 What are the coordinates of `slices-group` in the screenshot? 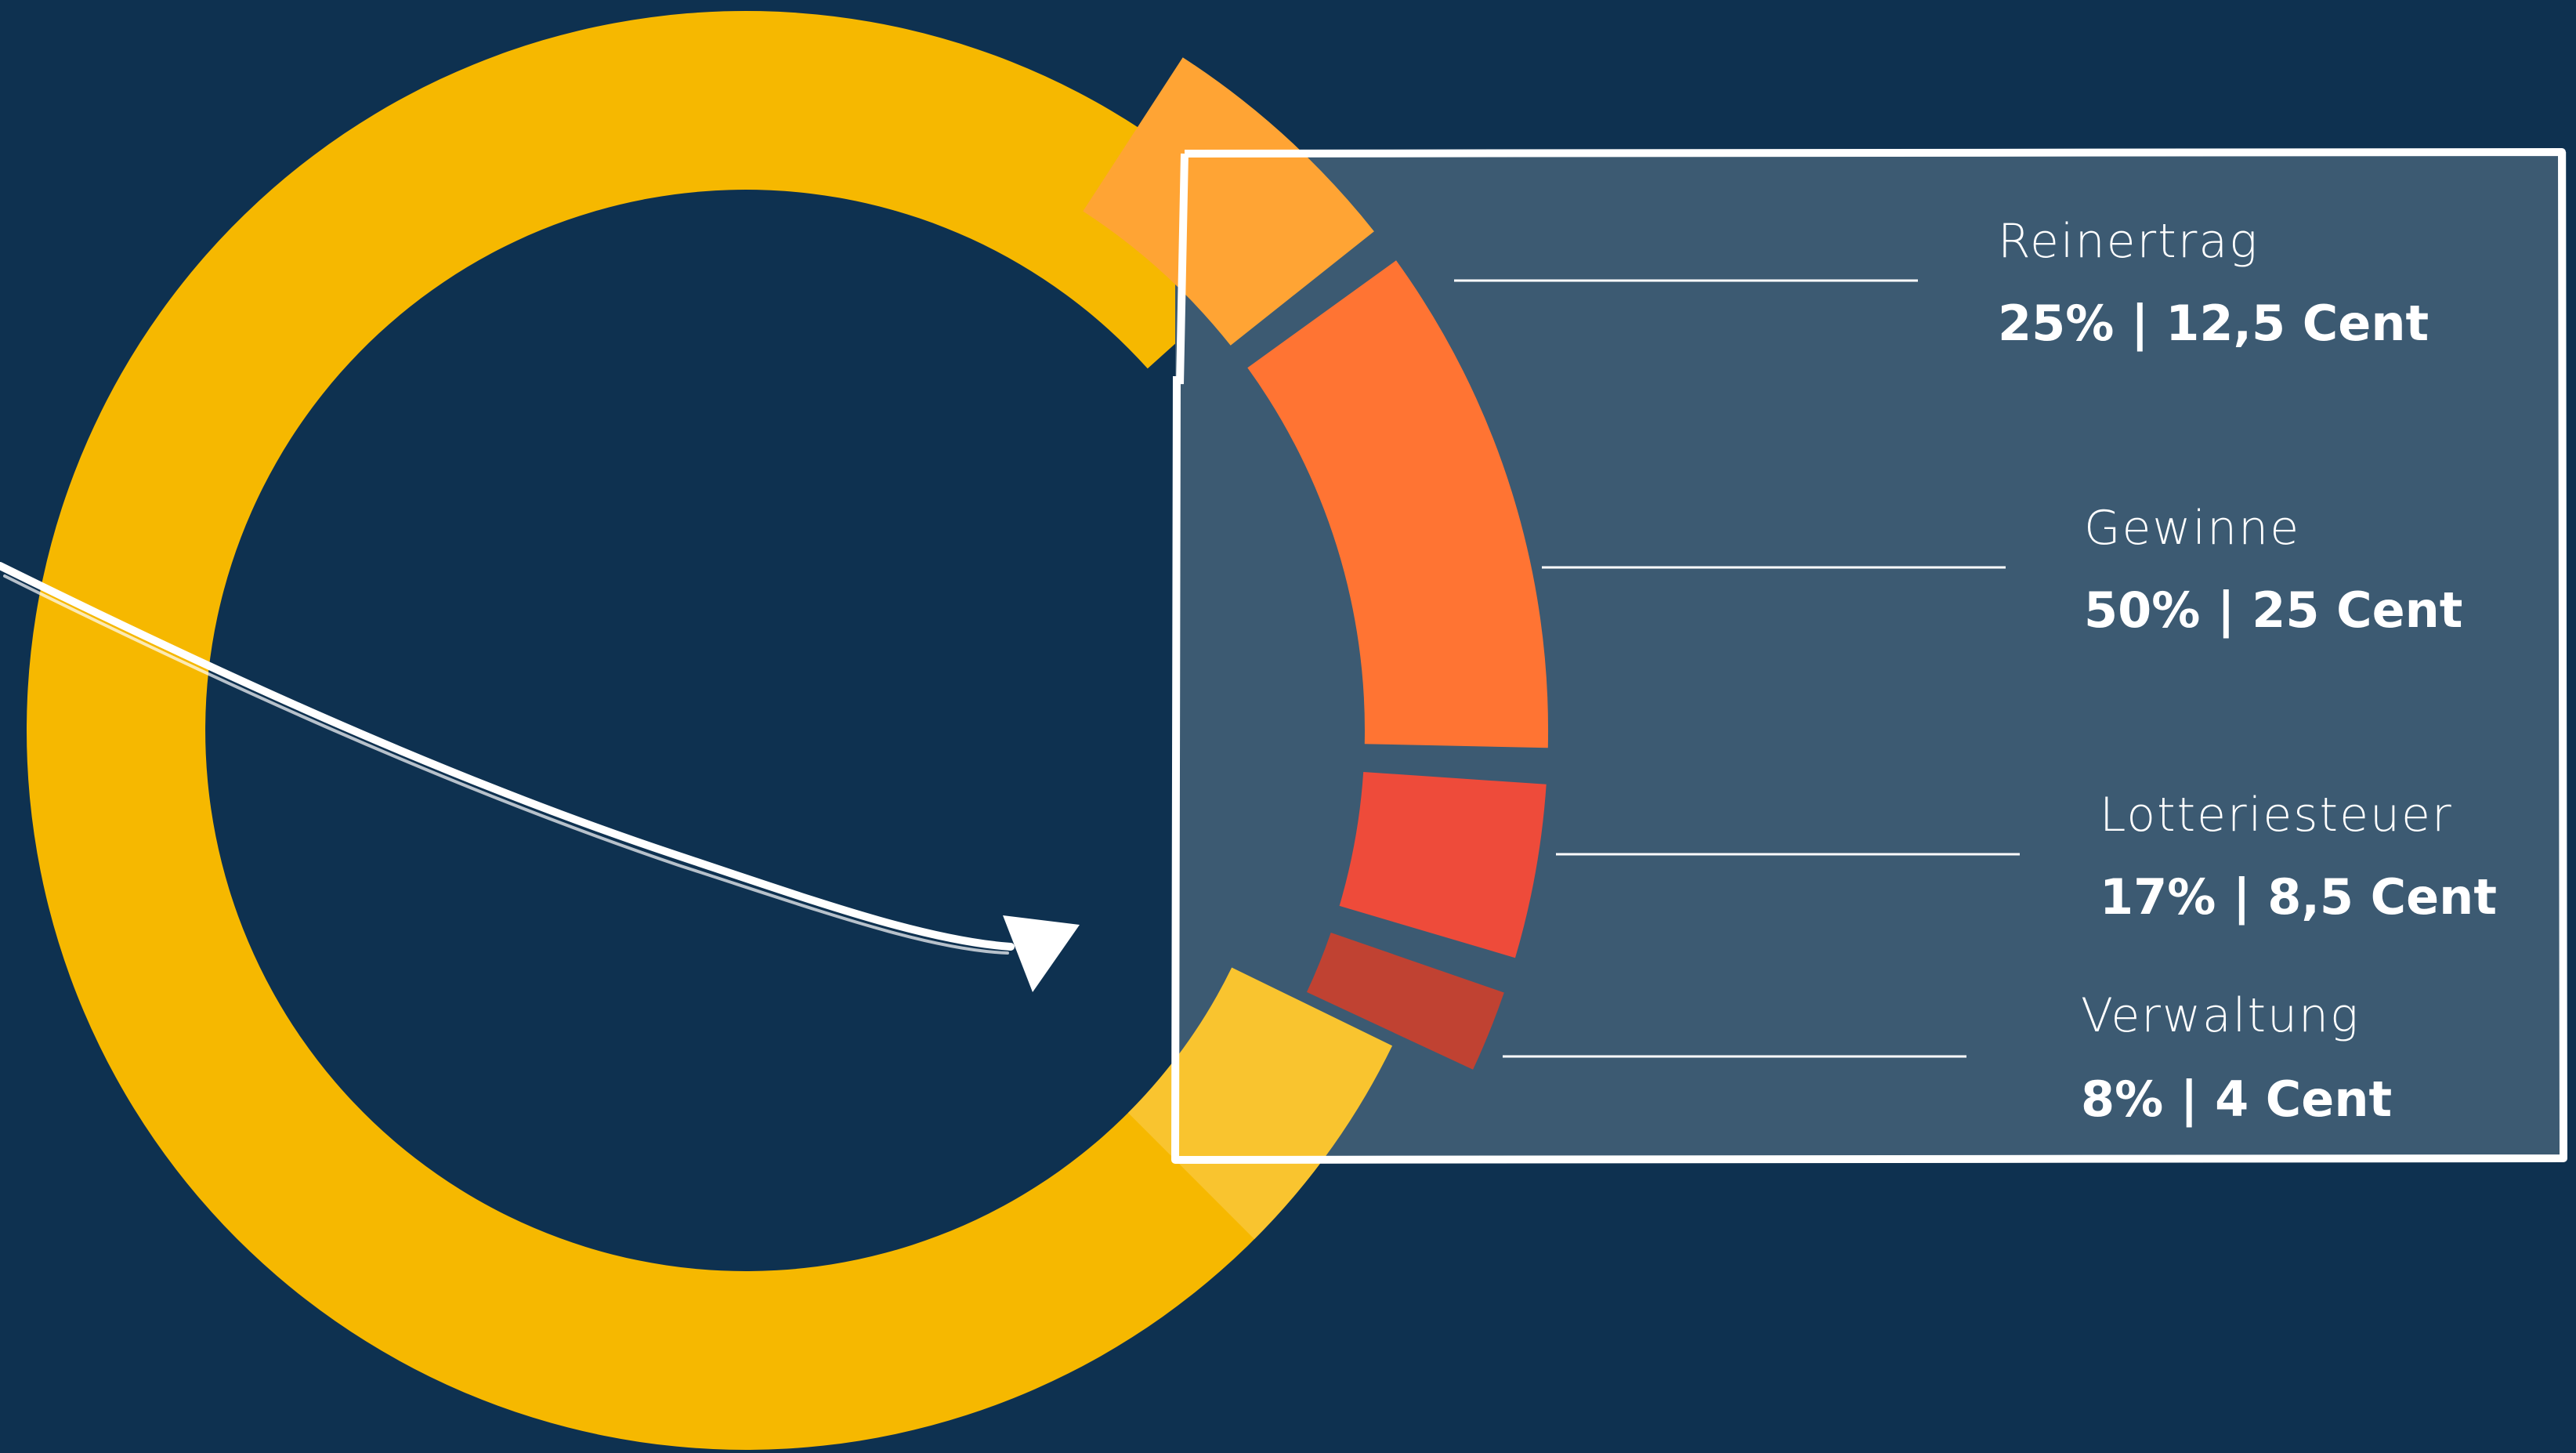 It's located at (1316, 563).